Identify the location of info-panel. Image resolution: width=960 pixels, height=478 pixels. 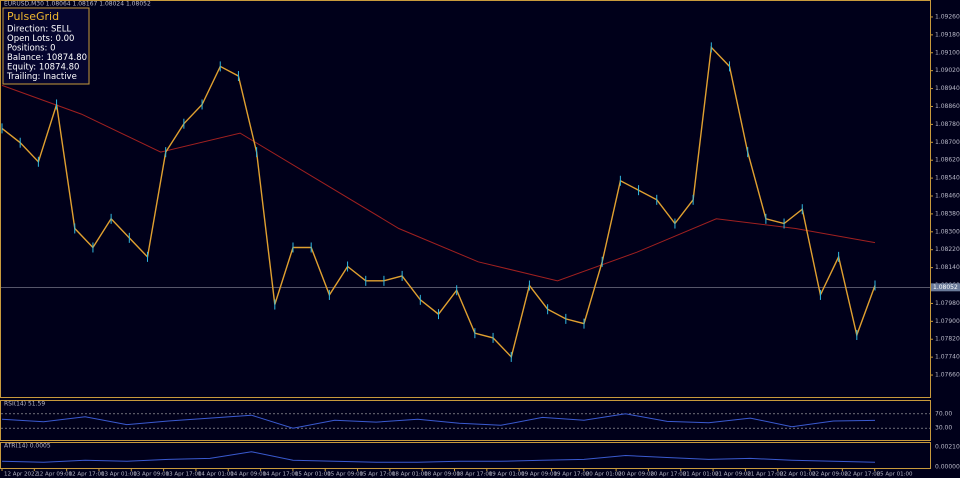
(46, 46).